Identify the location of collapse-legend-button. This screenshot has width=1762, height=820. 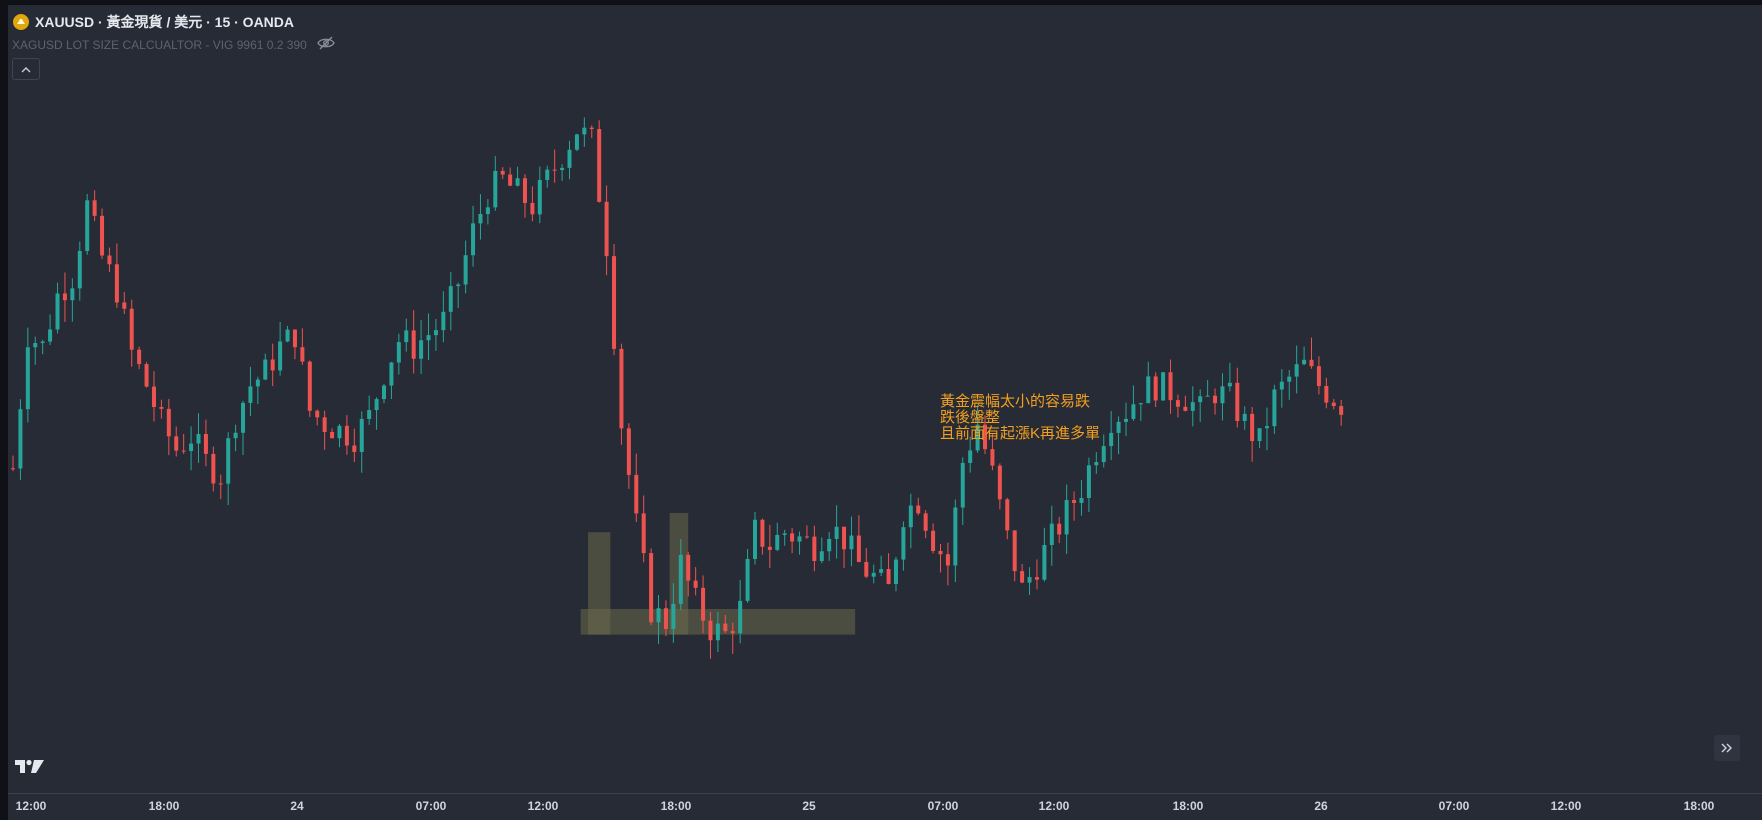
(26, 69).